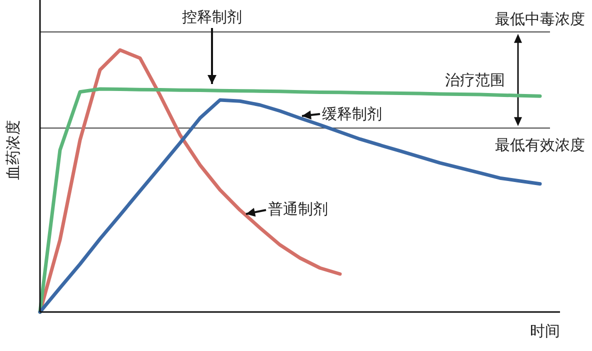  Describe the element at coordinates (540, 145) in the screenshot. I see `ref-line-label: 最低有效浓度` at that location.